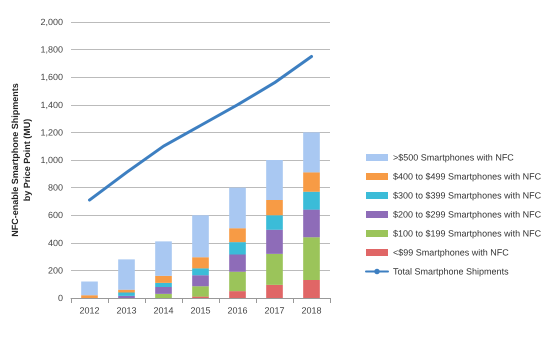 The image size is (554, 346). Describe the element at coordinates (453, 157) in the screenshot. I see `legend-label: >$500 Smartphones with NFC` at that location.